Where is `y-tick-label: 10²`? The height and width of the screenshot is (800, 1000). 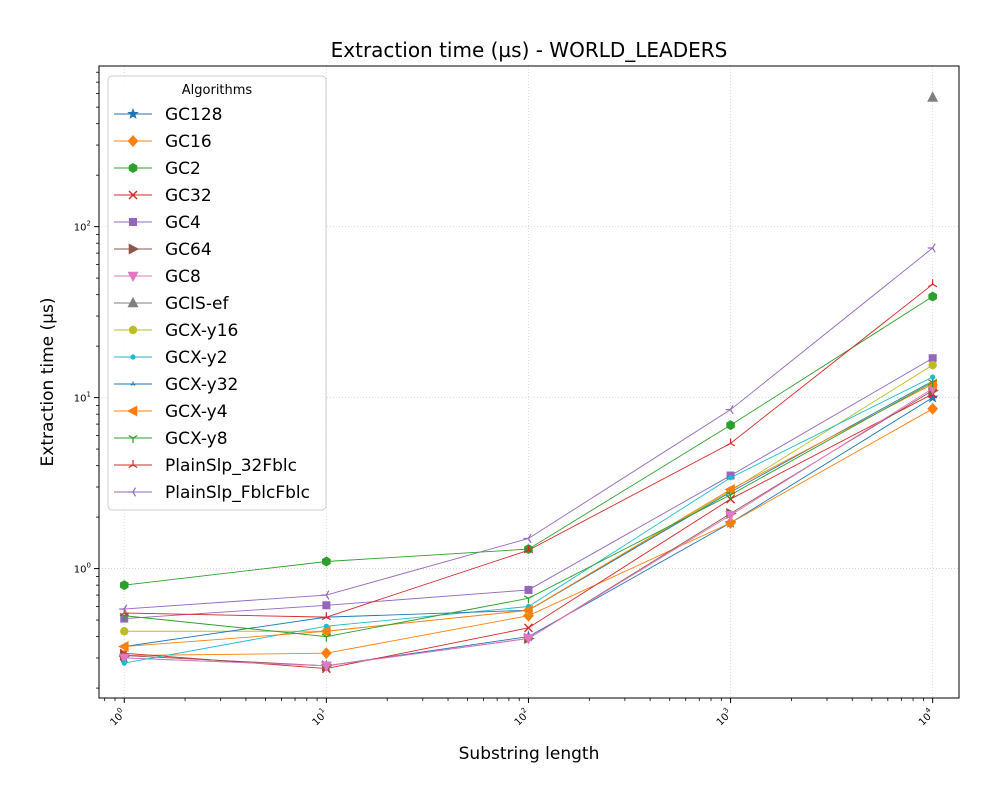 y-tick-label: 10² is located at coordinates (82, 227).